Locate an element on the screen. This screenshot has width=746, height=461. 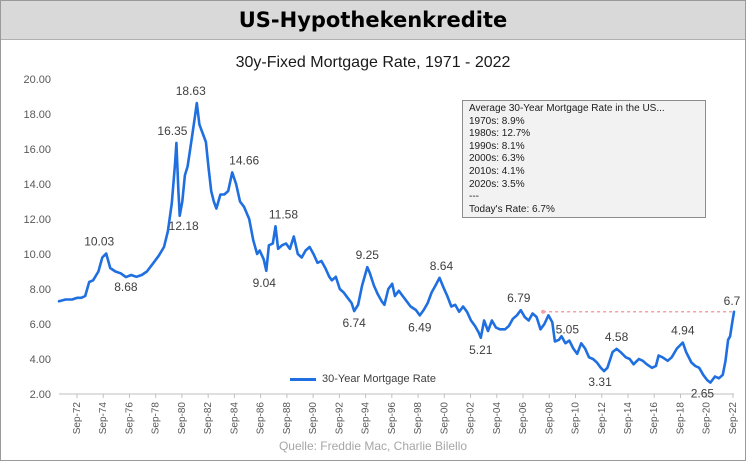
data-label: 3.31 is located at coordinates (600, 382).